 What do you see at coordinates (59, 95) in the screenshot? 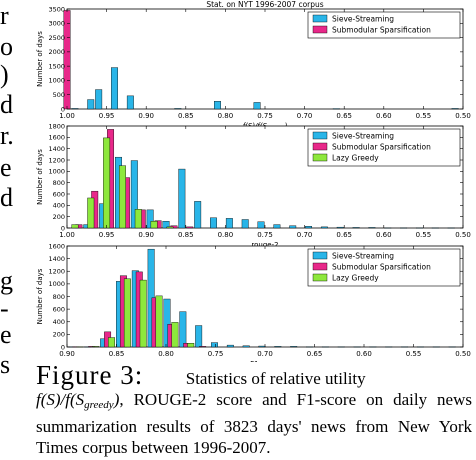
I see `y-tick-label: 500` at bounding box center [59, 95].